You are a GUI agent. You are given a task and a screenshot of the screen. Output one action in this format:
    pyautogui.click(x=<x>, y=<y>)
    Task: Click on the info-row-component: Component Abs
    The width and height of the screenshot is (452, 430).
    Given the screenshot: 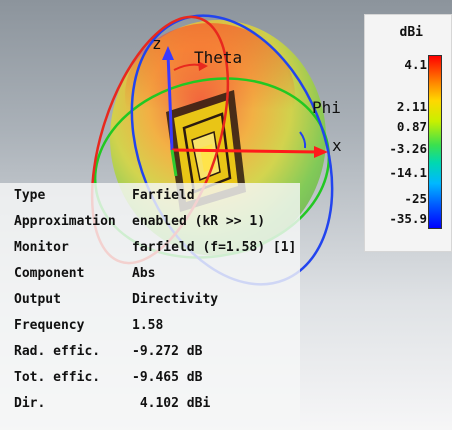 What is the action you would take?
    pyautogui.click(x=150, y=275)
    